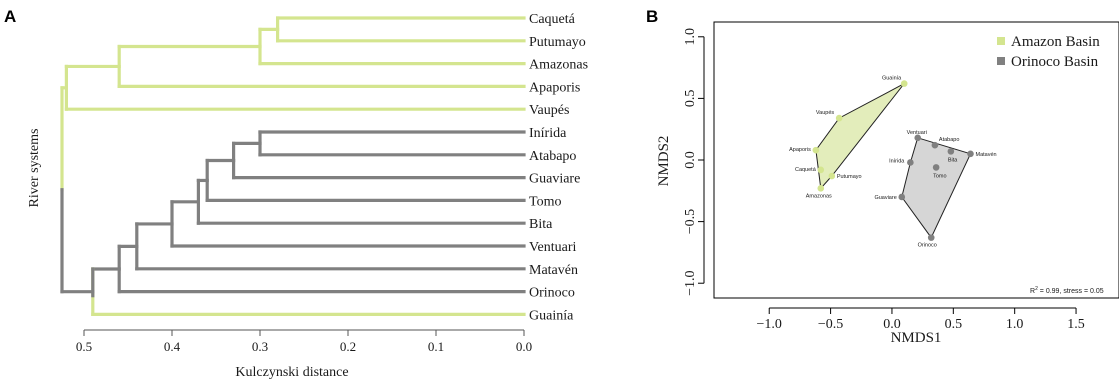 This screenshot has height=383, width=1119. I want to click on point-label: Tomo, so click(939, 176).